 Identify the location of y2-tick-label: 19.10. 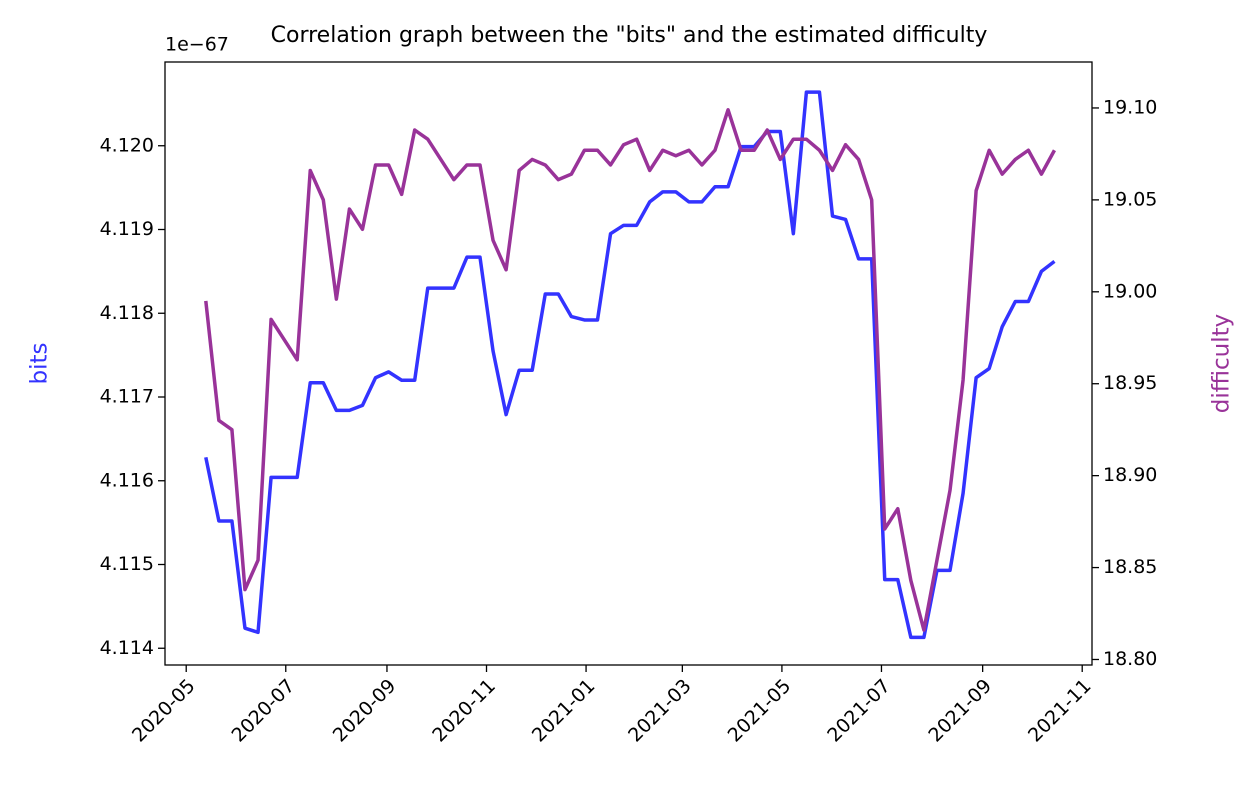
(1130, 107).